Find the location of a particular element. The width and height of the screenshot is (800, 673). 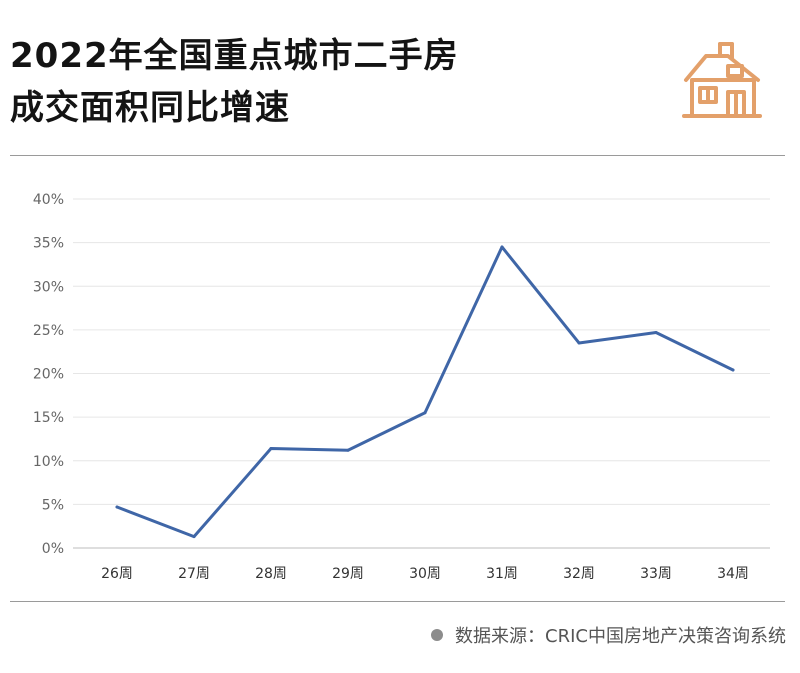

y-tick-label: 40% is located at coordinates (48, 200).